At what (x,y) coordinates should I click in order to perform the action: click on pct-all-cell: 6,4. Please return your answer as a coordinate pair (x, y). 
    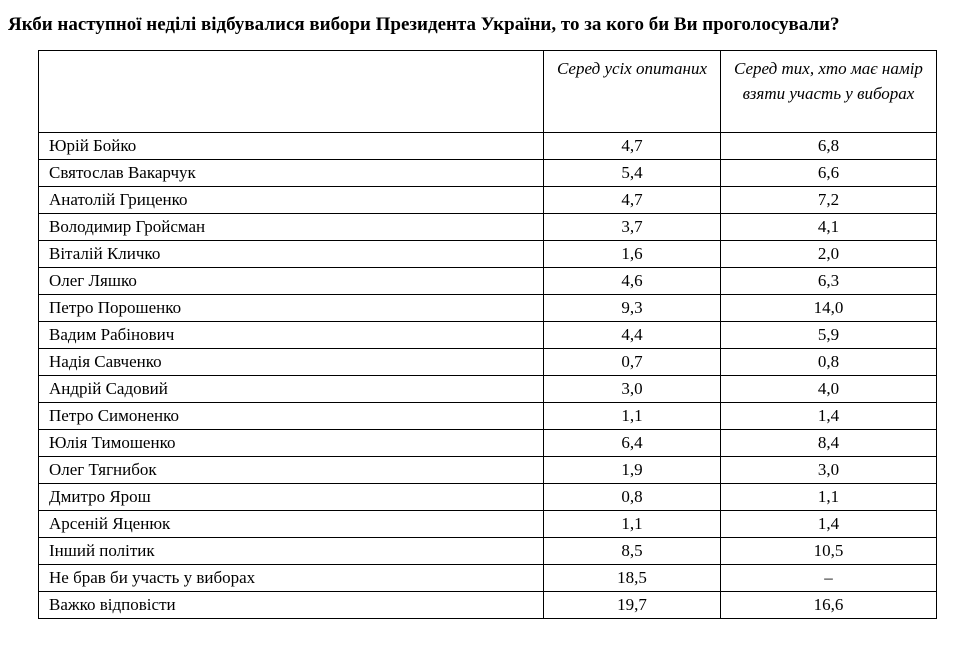
    Looking at the image, I should click on (632, 443).